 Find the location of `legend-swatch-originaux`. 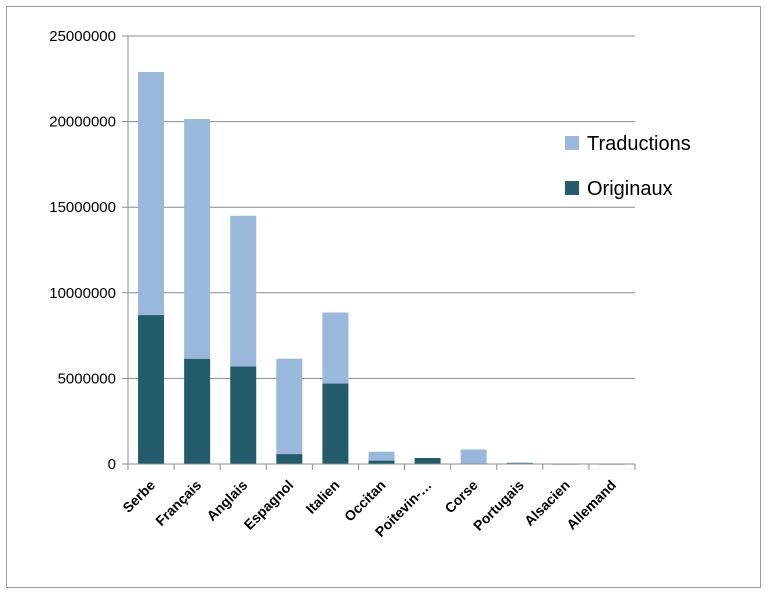

legend-swatch-originaux is located at coordinates (572, 188).